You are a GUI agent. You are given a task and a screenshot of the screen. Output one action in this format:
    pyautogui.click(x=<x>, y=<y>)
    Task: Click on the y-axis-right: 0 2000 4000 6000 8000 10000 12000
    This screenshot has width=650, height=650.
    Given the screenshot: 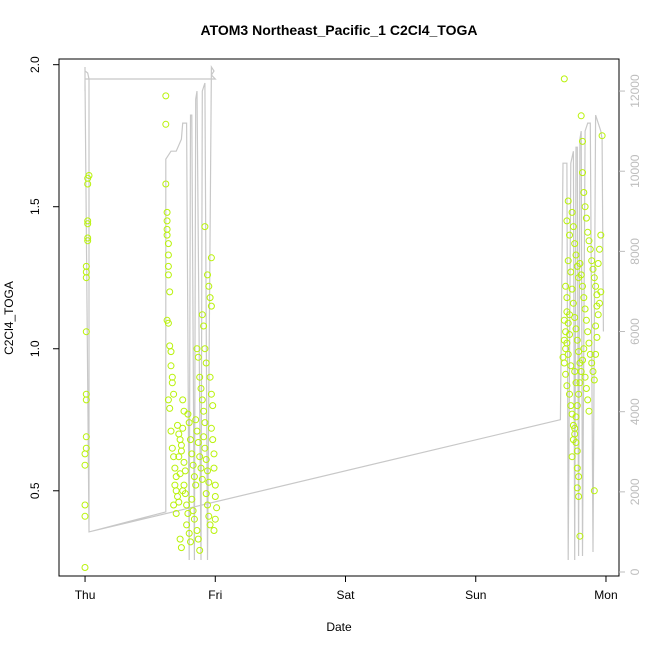 What is the action you would take?
    pyautogui.click(x=630, y=324)
    